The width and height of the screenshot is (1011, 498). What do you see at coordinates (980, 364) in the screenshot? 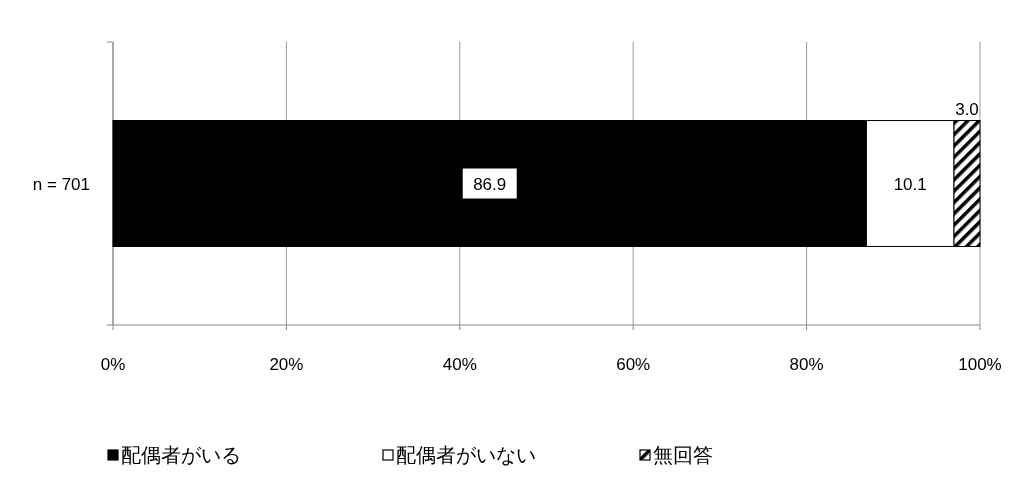
I see `x-tick-label: 100%` at bounding box center [980, 364].